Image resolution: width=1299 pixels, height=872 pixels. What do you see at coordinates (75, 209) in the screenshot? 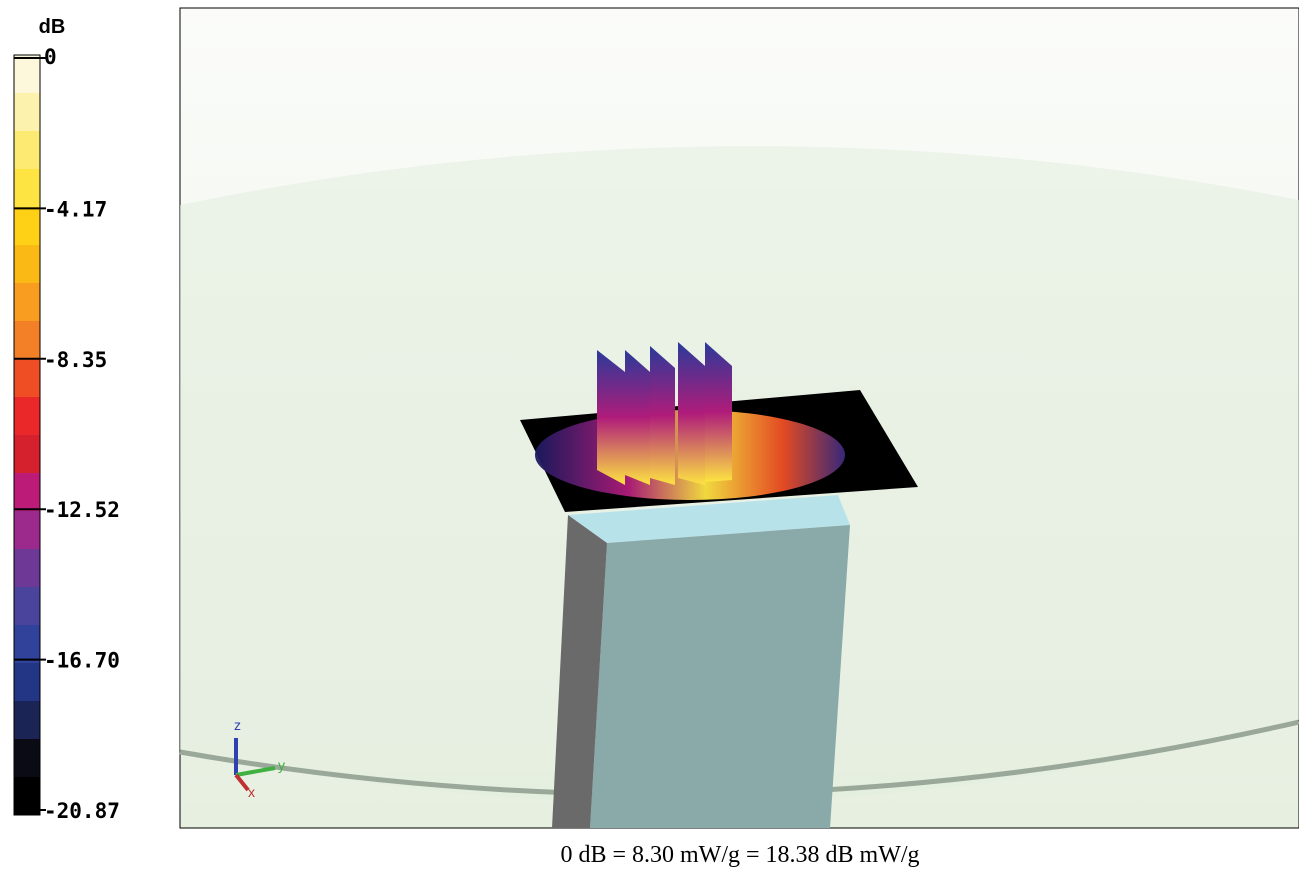
I see `tick-label: -4.17` at bounding box center [75, 209].